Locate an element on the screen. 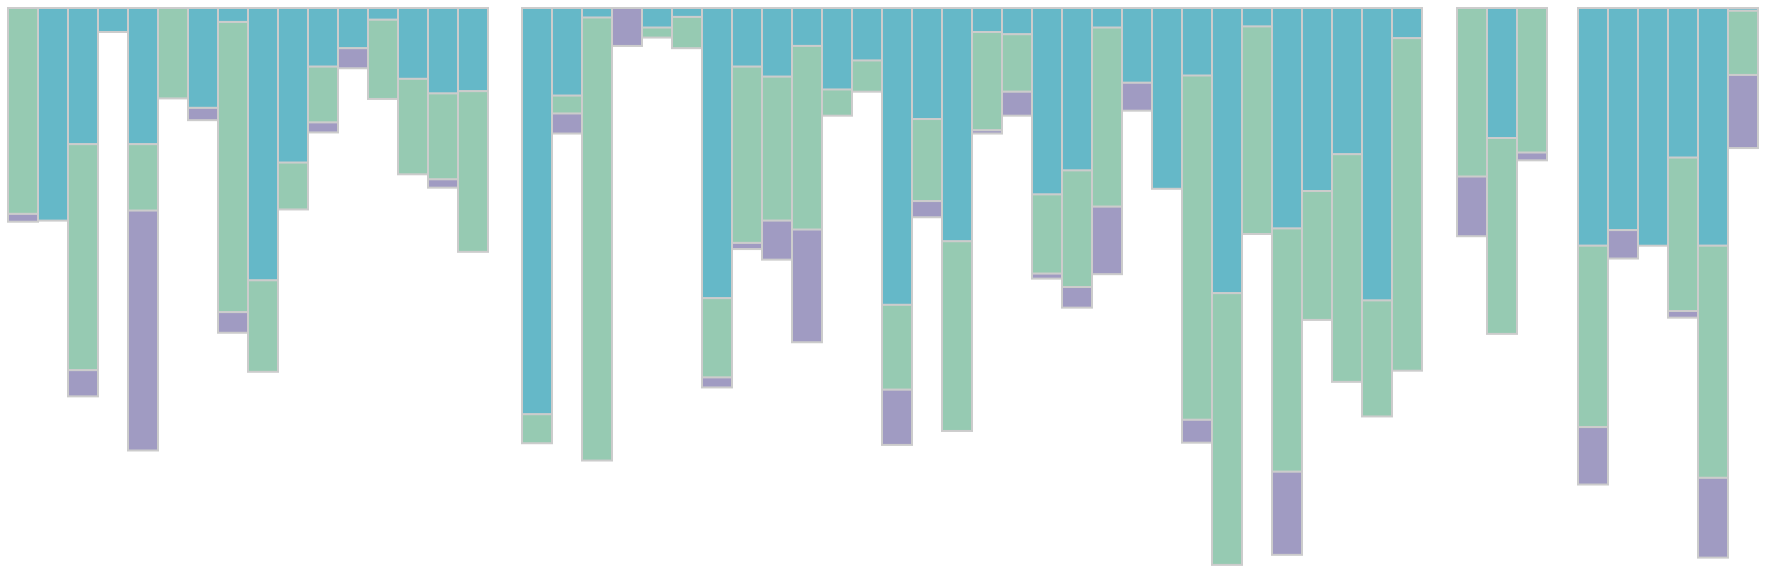 The width and height of the screenshot is (1768, 574). bar-g4-b5-purple-segment is located at coordinates (1713, 517).